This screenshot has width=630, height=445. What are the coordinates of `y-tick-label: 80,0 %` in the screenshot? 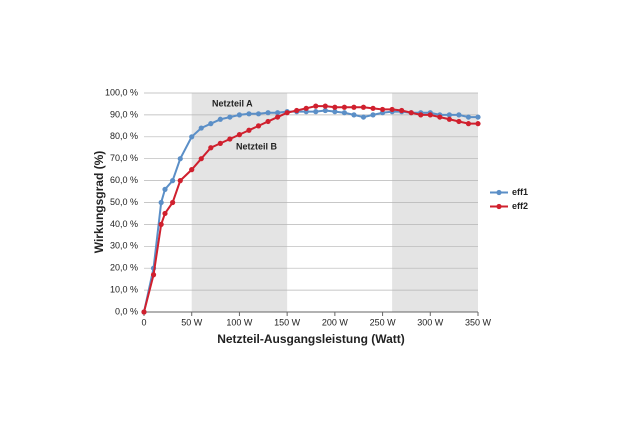 It's located at (124, 136).